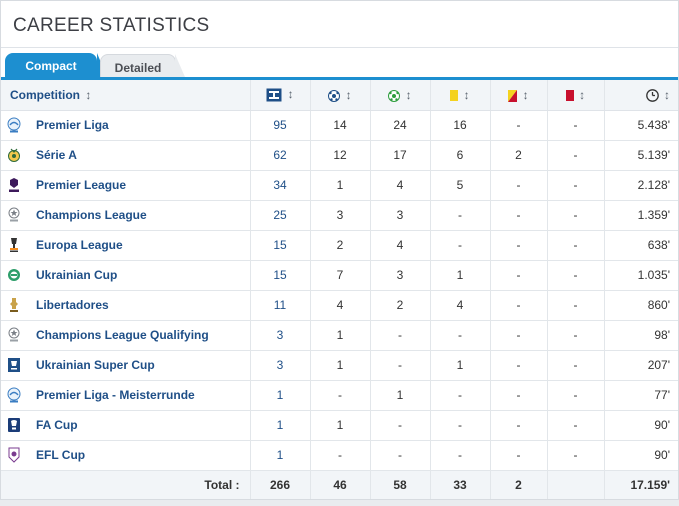  Describe the element at coordinates (56, 65) in the screenshot. I see `tab-compact: Compact` at that location.